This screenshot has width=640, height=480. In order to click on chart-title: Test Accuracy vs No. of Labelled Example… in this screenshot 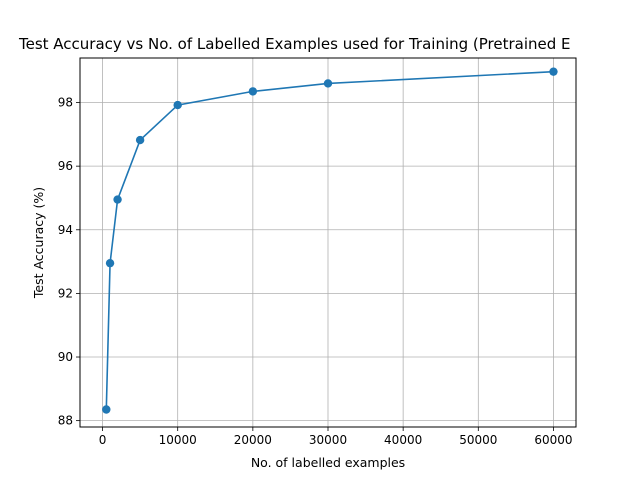, I will do `click(294, 44)`.